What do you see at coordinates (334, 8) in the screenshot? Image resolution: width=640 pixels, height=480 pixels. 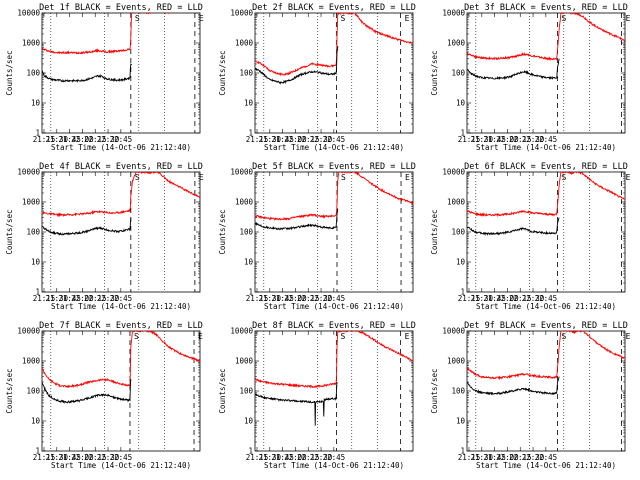 I see `panel-title: Det 2f BLACK = Events, RED = LLD` at bounding box center [334, 8].